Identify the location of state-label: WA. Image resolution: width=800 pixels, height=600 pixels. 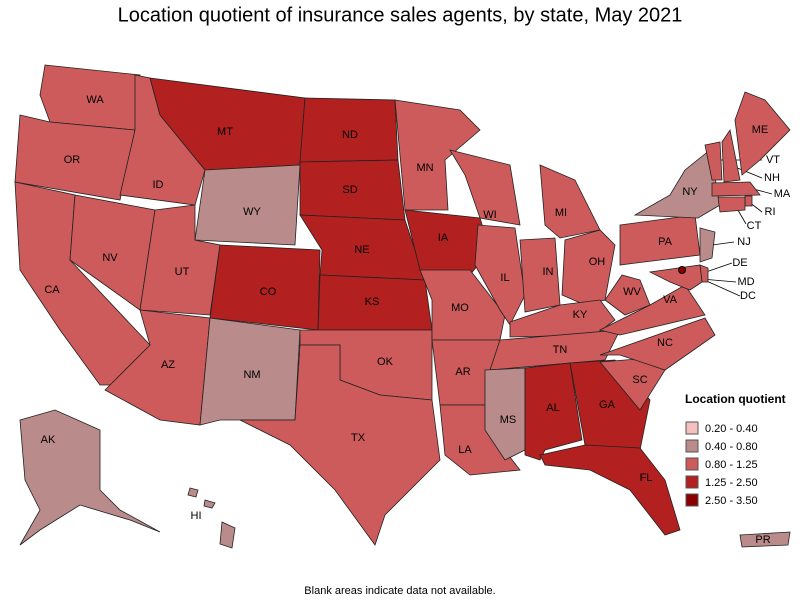
(95, 100).